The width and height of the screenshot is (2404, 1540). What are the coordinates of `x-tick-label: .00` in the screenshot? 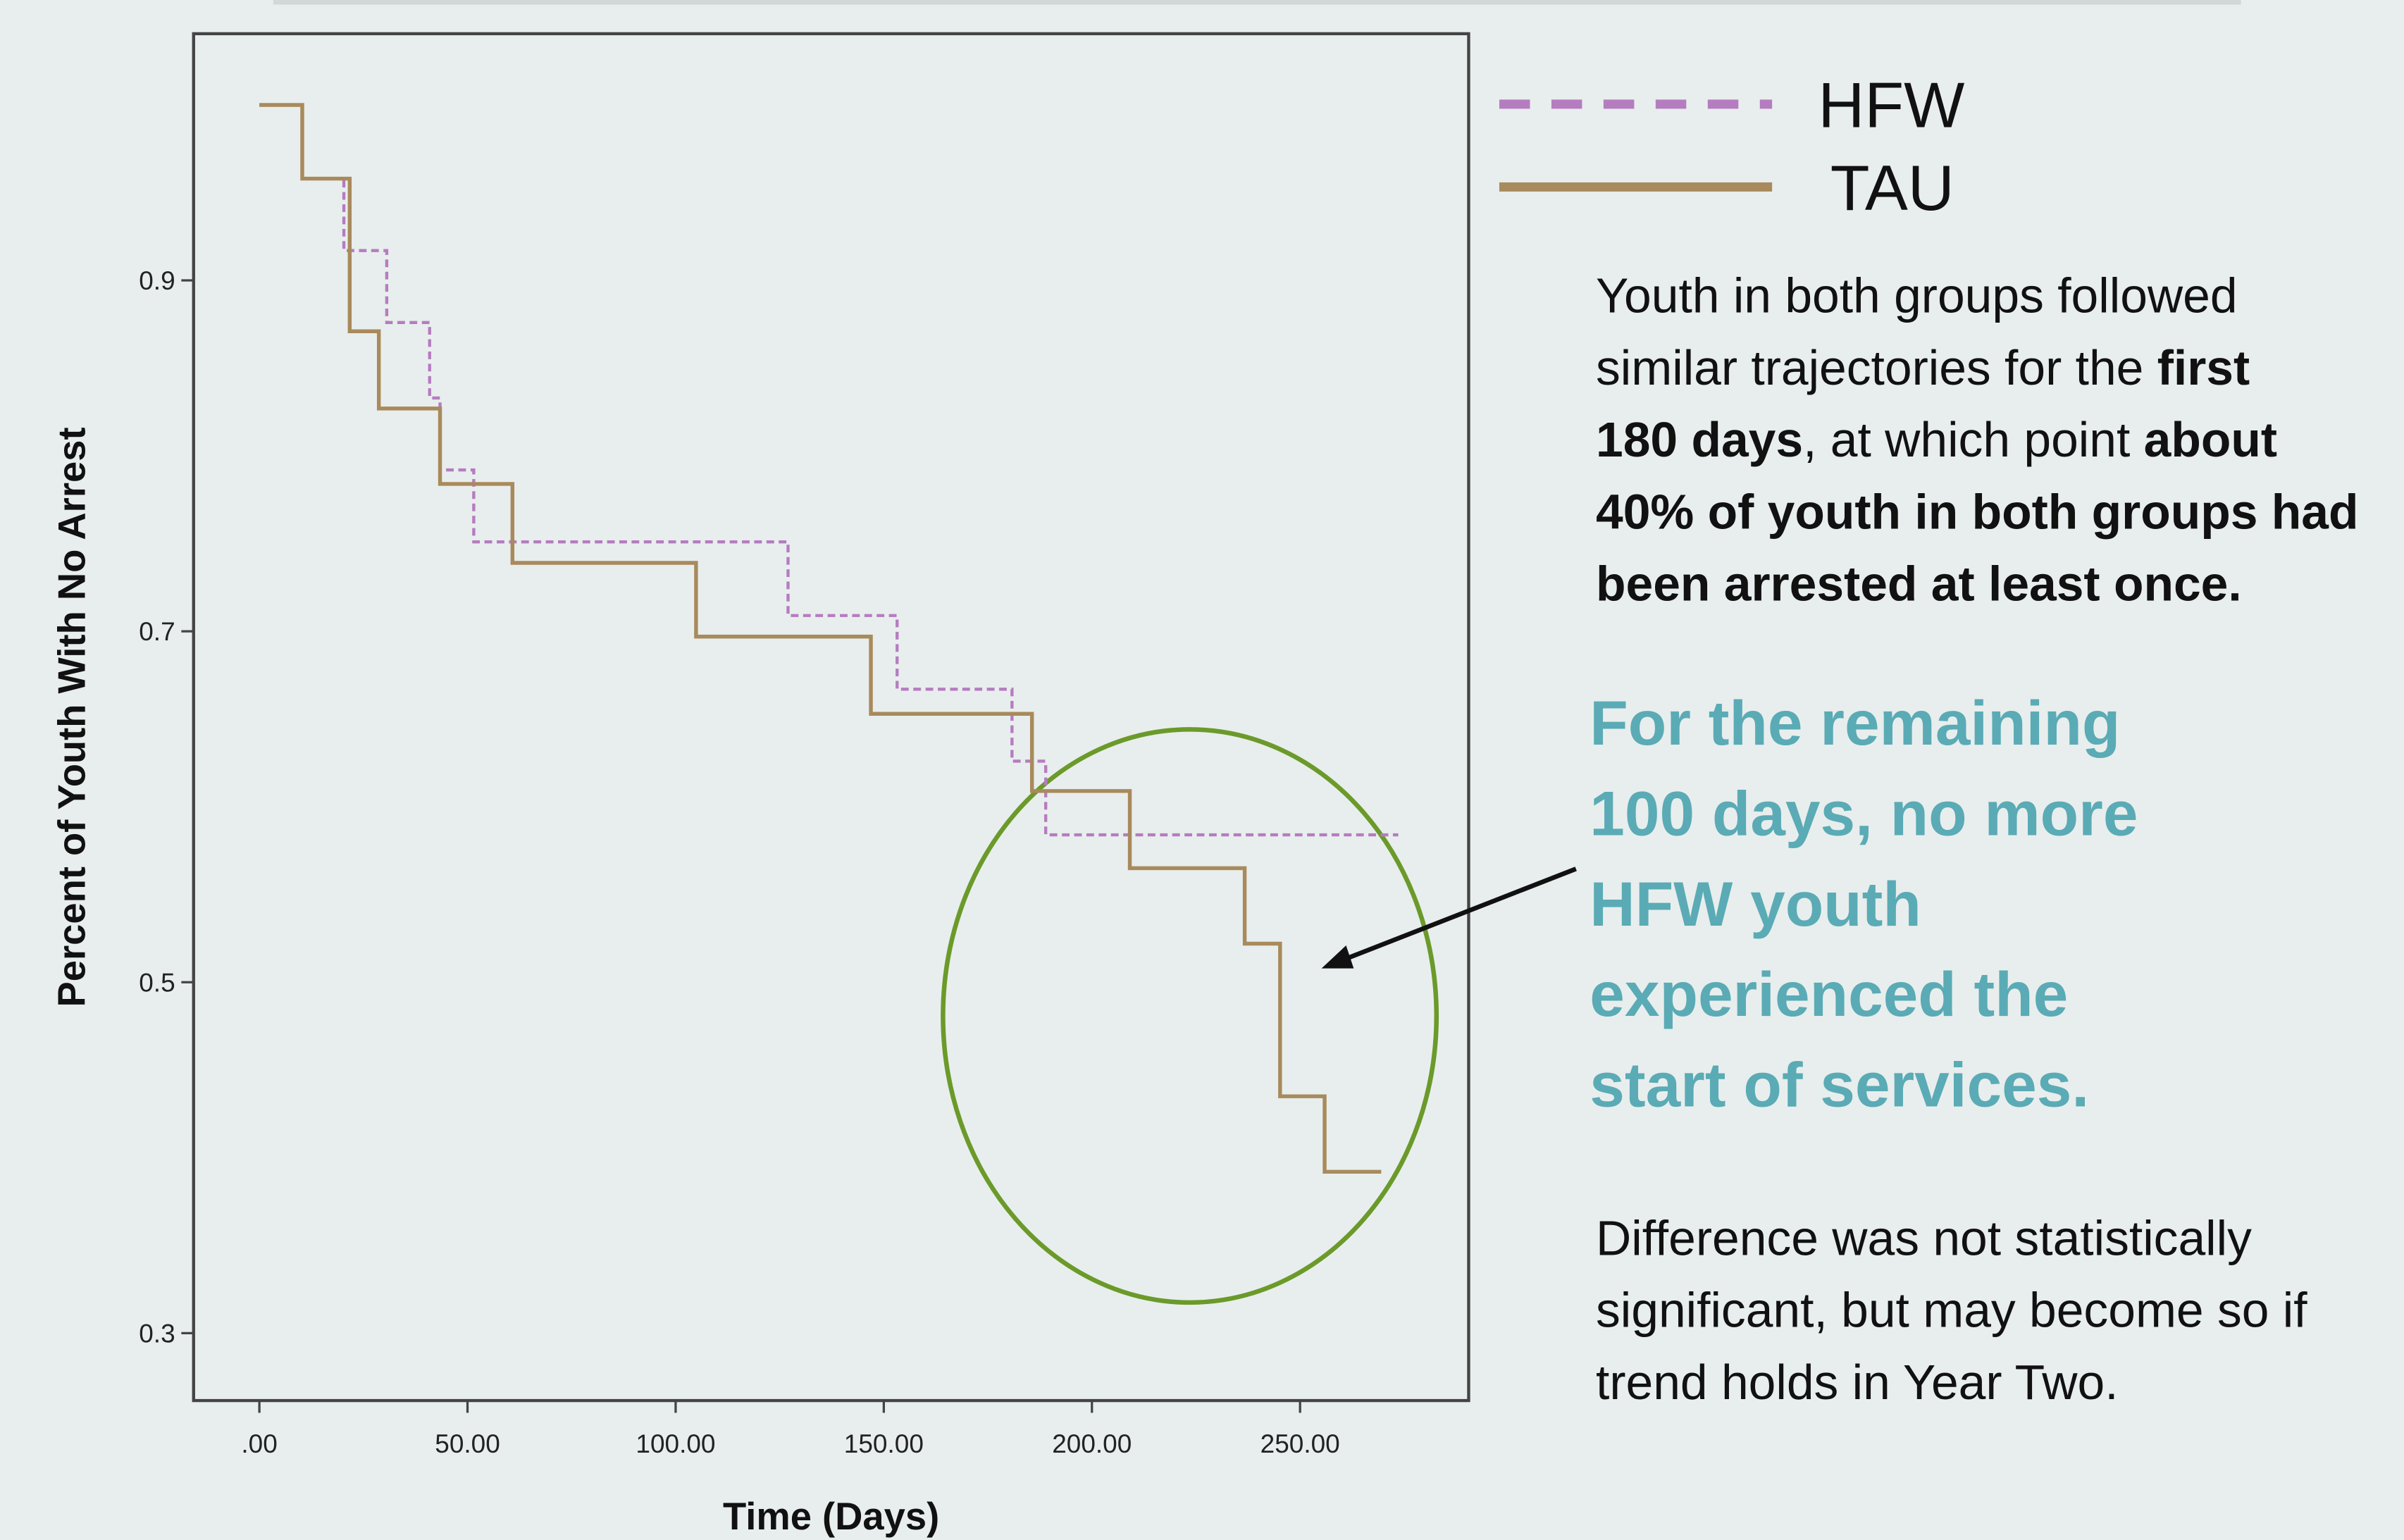 It's located at (259, 1443).